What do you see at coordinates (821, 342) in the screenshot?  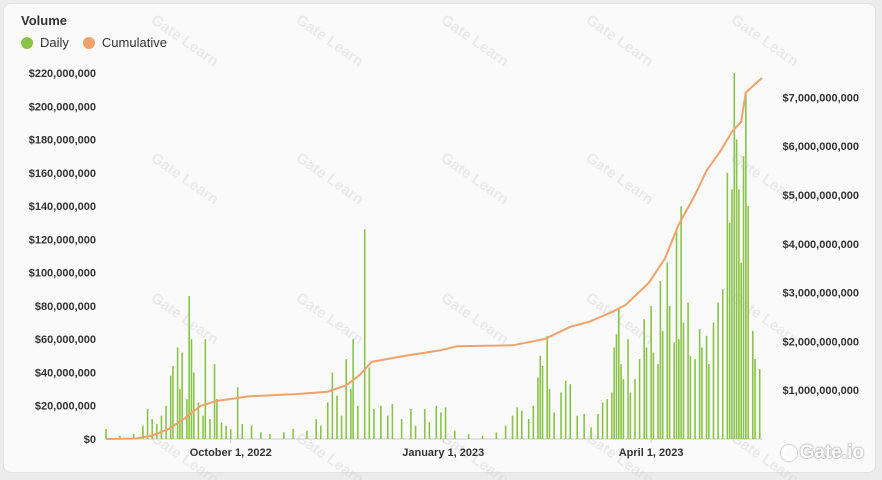 I see `right-tick-label-1: $2,000,000,000` at bounding box center [821, 342].